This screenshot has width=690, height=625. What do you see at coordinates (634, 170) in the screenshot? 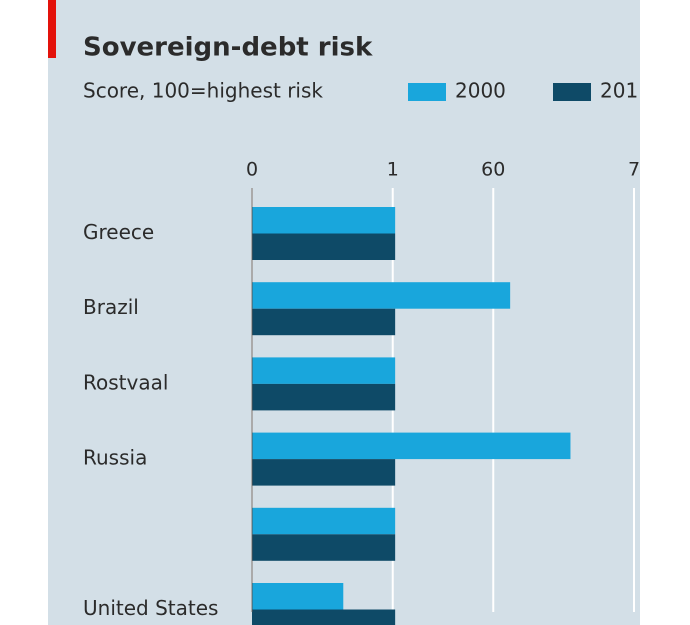
I see `x-tick-label: 7` at bounding box center [634, 170].